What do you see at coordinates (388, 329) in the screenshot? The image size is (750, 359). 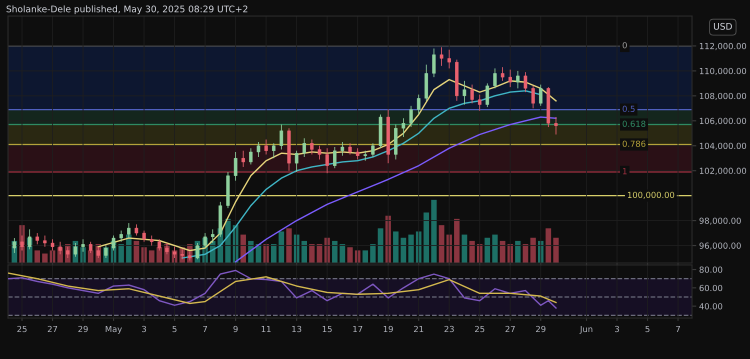 I see `x-tick-label: 19` at bounding box center [388, 329].